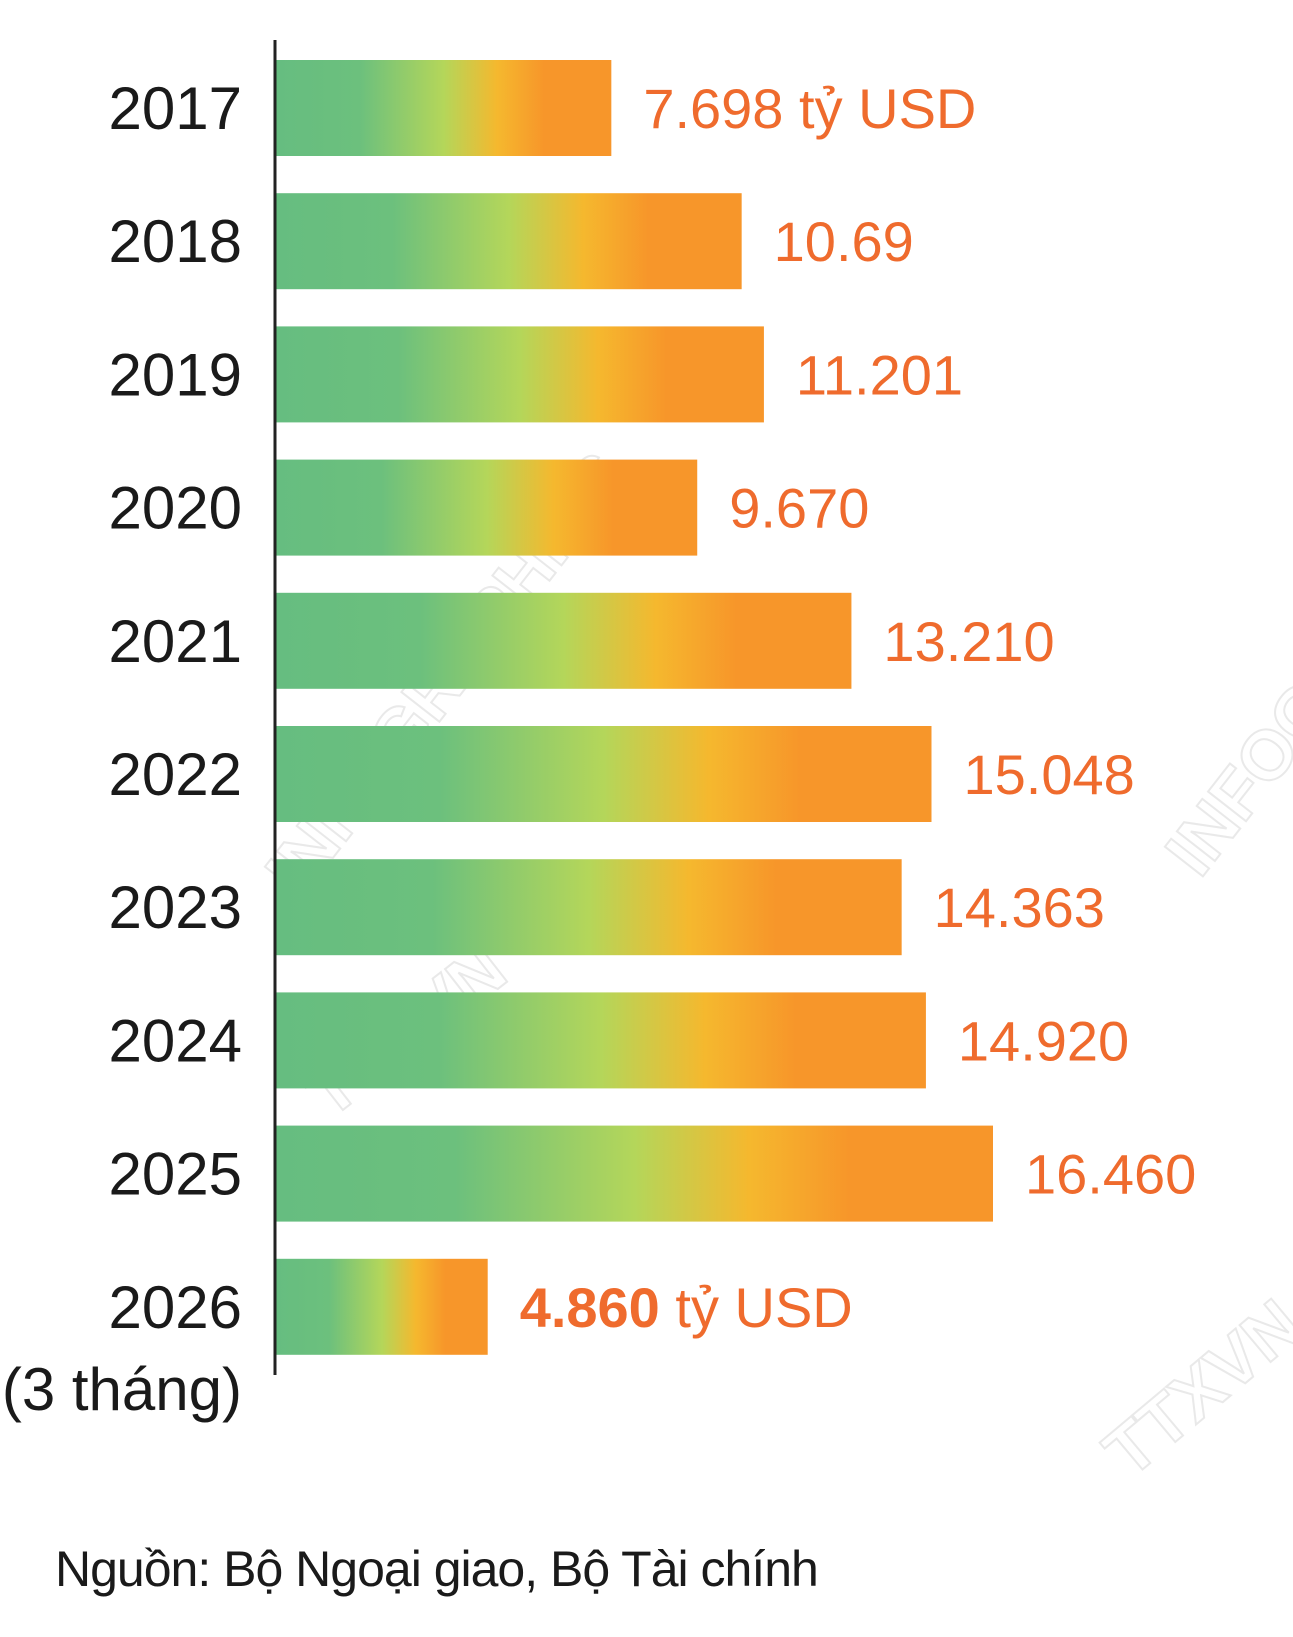 The height and width of the screenshot is (1637, 1293). Describe the element at coordinates (437, 1569) in the screenshot. I see `source-note: Nguồn: Bộ Ngoại giao, Bộ Tài chính` at that location.